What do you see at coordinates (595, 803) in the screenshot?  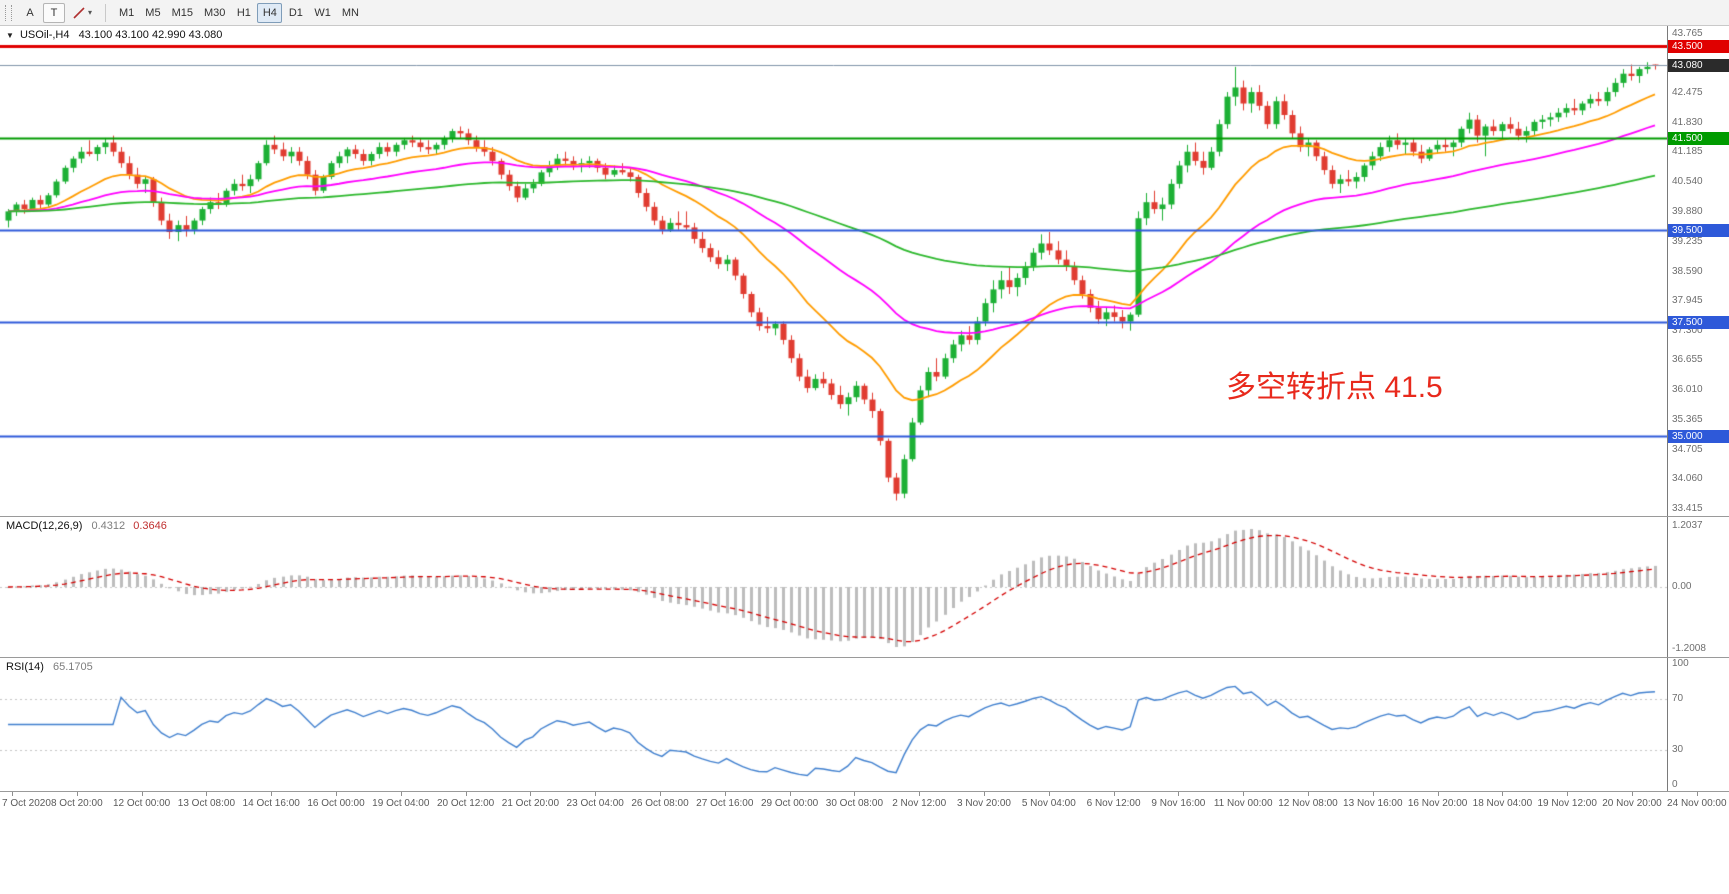 I see `time-axis-label: 23 Oct 04:00` at bounding box center [595, 803].